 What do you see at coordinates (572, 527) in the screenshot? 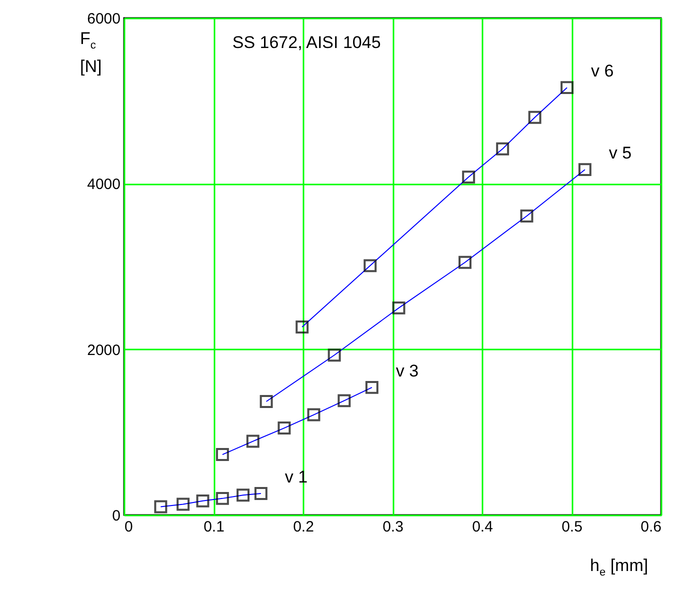
I see `x-tick-label: 0.5` at bounding box center [572, 527].